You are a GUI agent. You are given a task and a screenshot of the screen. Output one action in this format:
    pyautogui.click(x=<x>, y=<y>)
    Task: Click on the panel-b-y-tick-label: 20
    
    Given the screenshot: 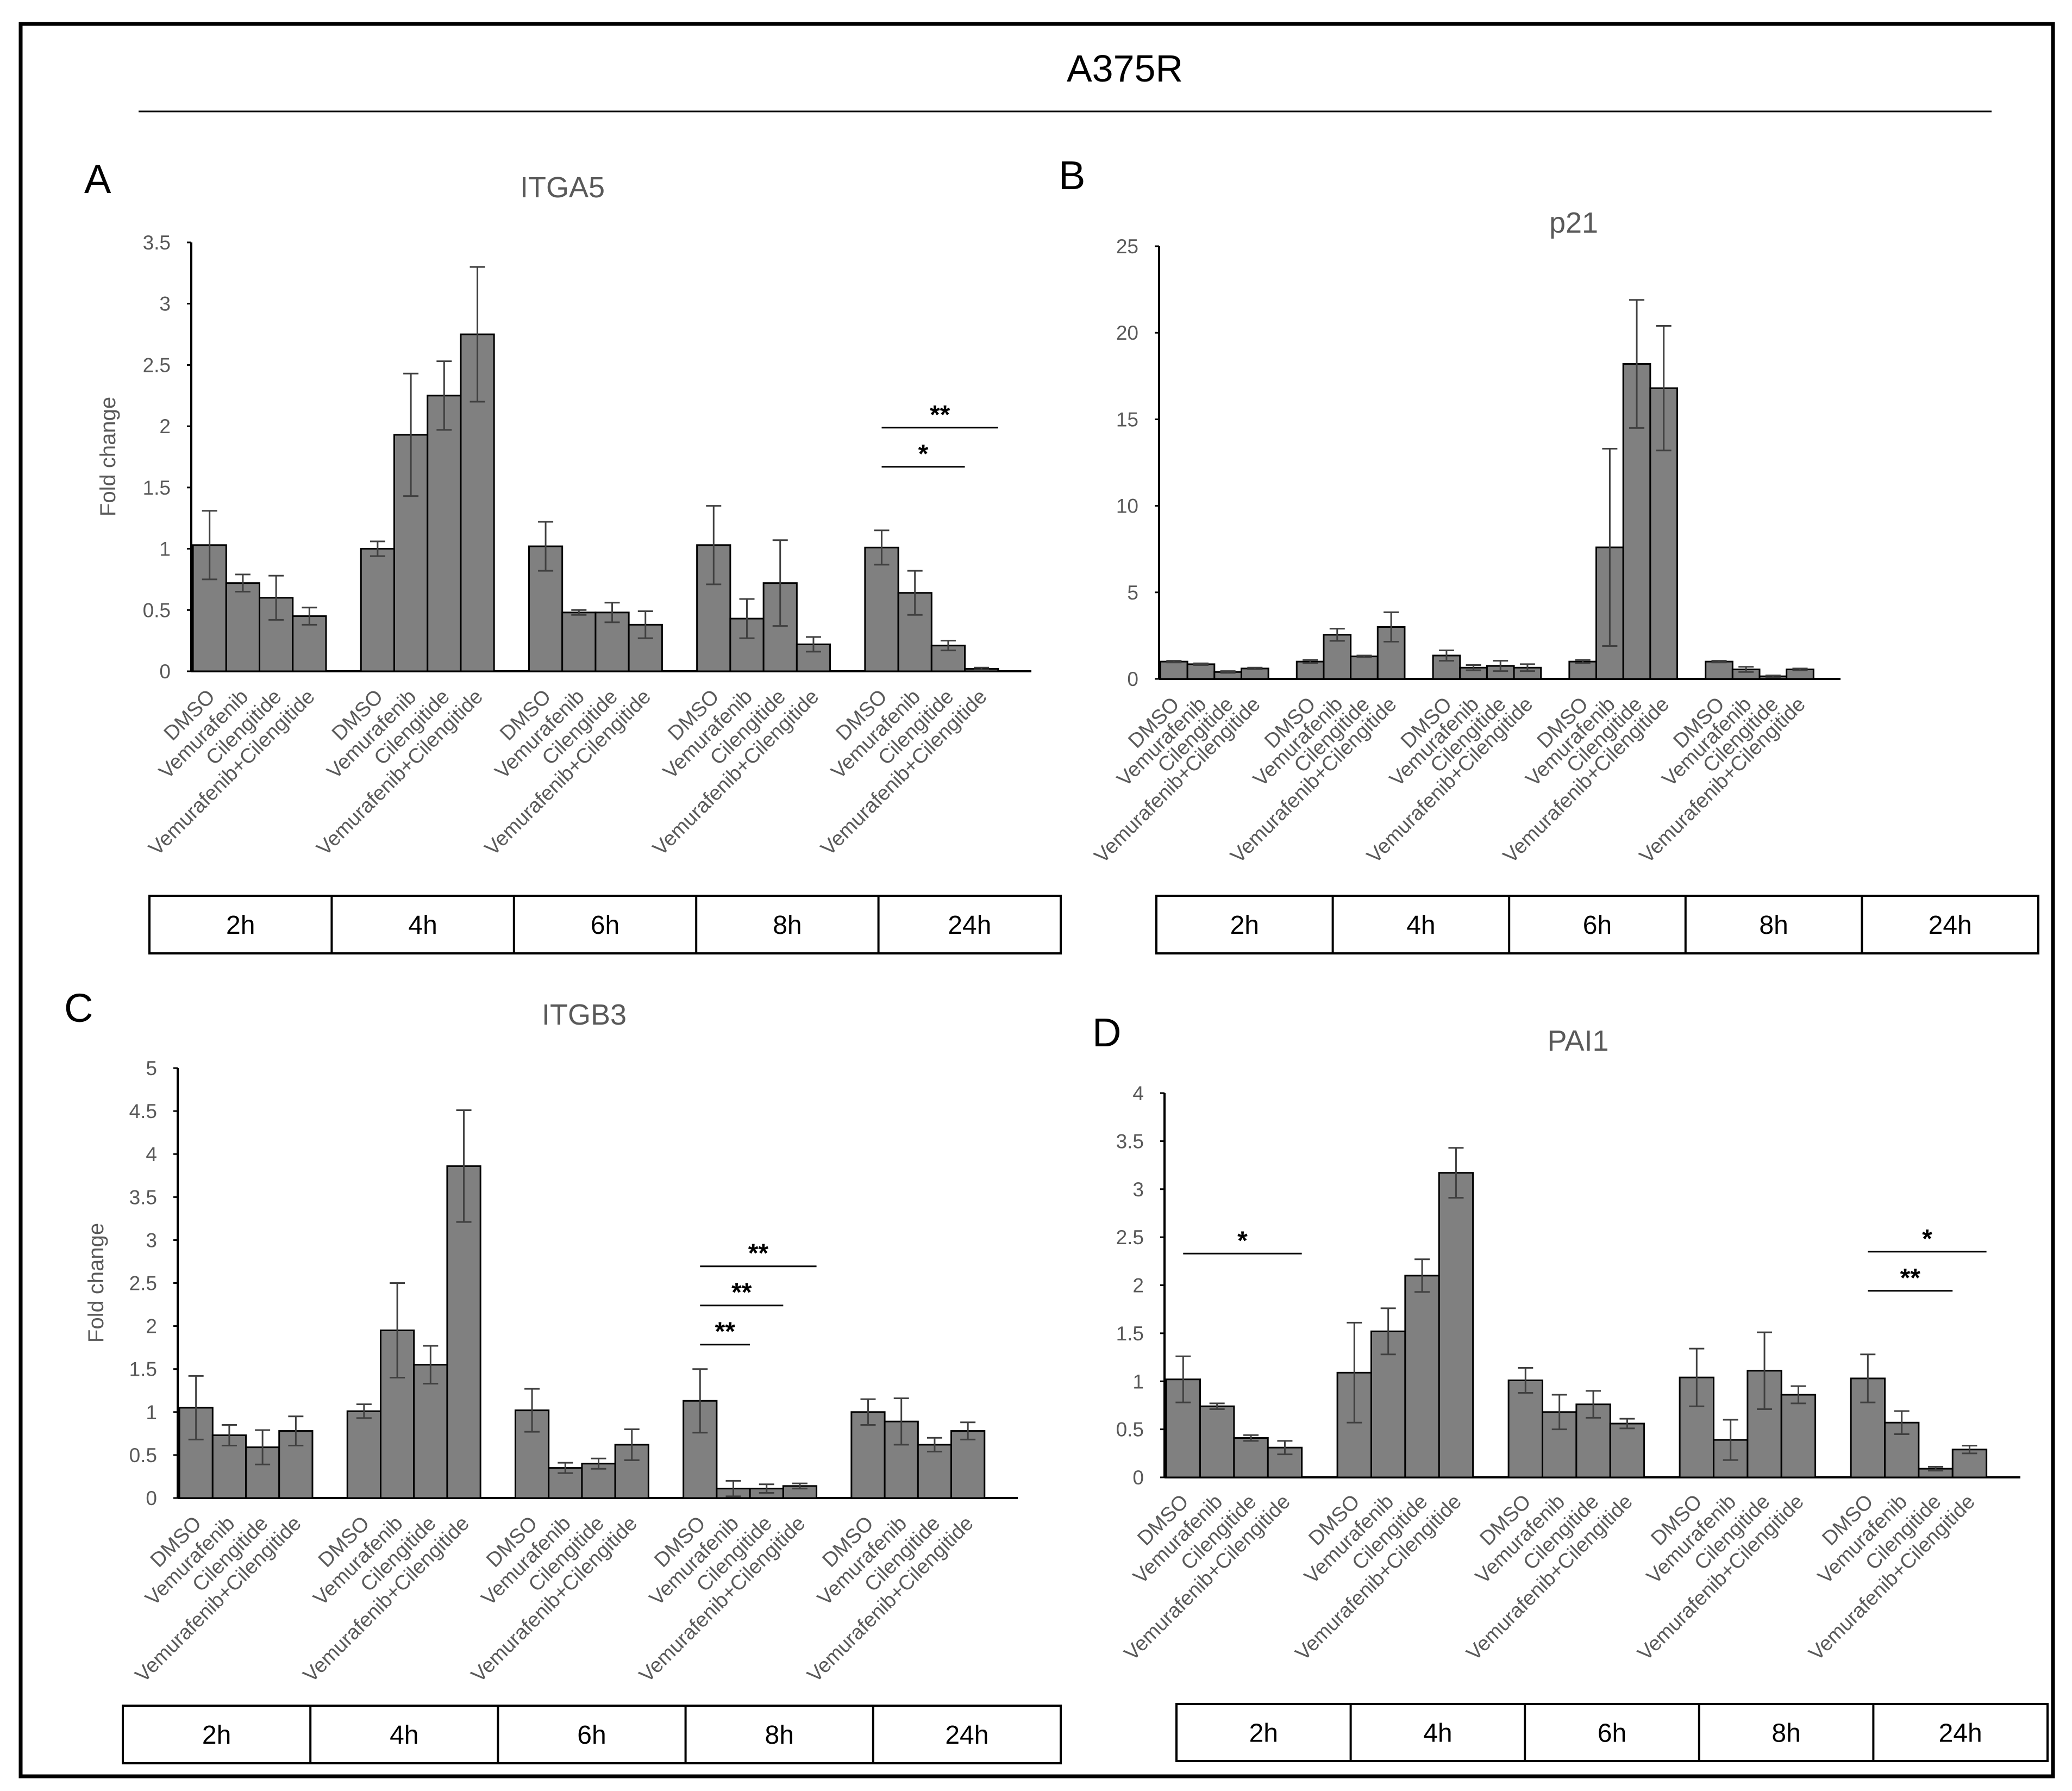 What is the action you would take?
    pyautogui.click(x=1127, y=333)
    